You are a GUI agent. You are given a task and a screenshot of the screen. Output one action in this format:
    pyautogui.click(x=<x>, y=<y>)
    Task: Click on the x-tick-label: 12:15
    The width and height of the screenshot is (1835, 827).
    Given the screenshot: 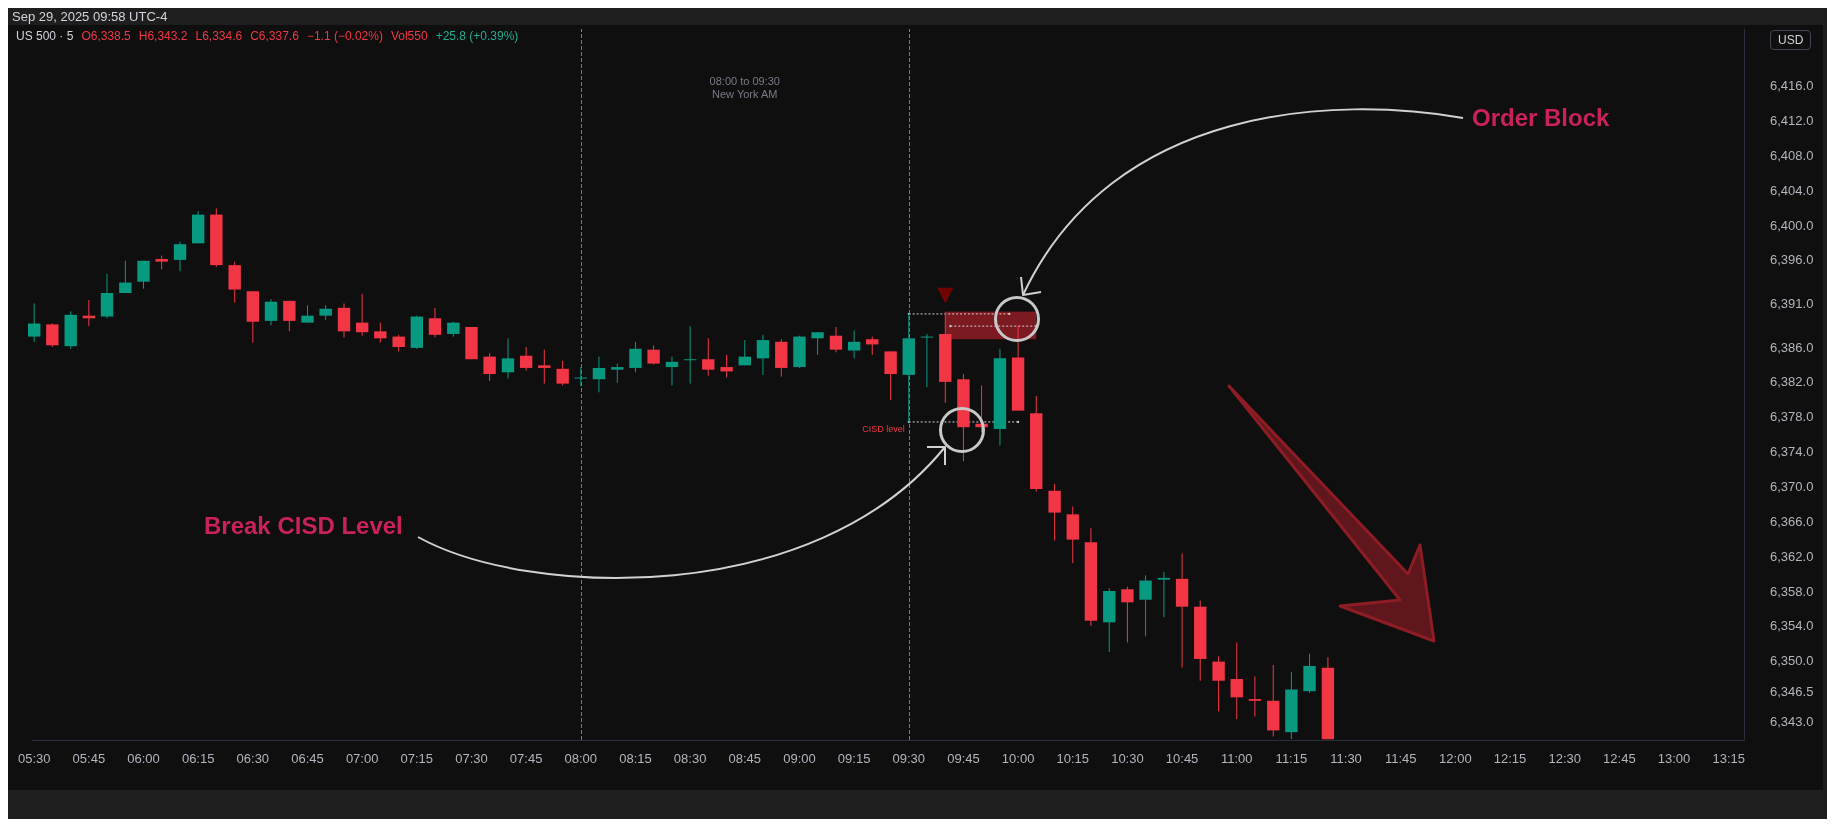 What is the action you would take?
    pyautogui.click(x=1510, y=758)
    